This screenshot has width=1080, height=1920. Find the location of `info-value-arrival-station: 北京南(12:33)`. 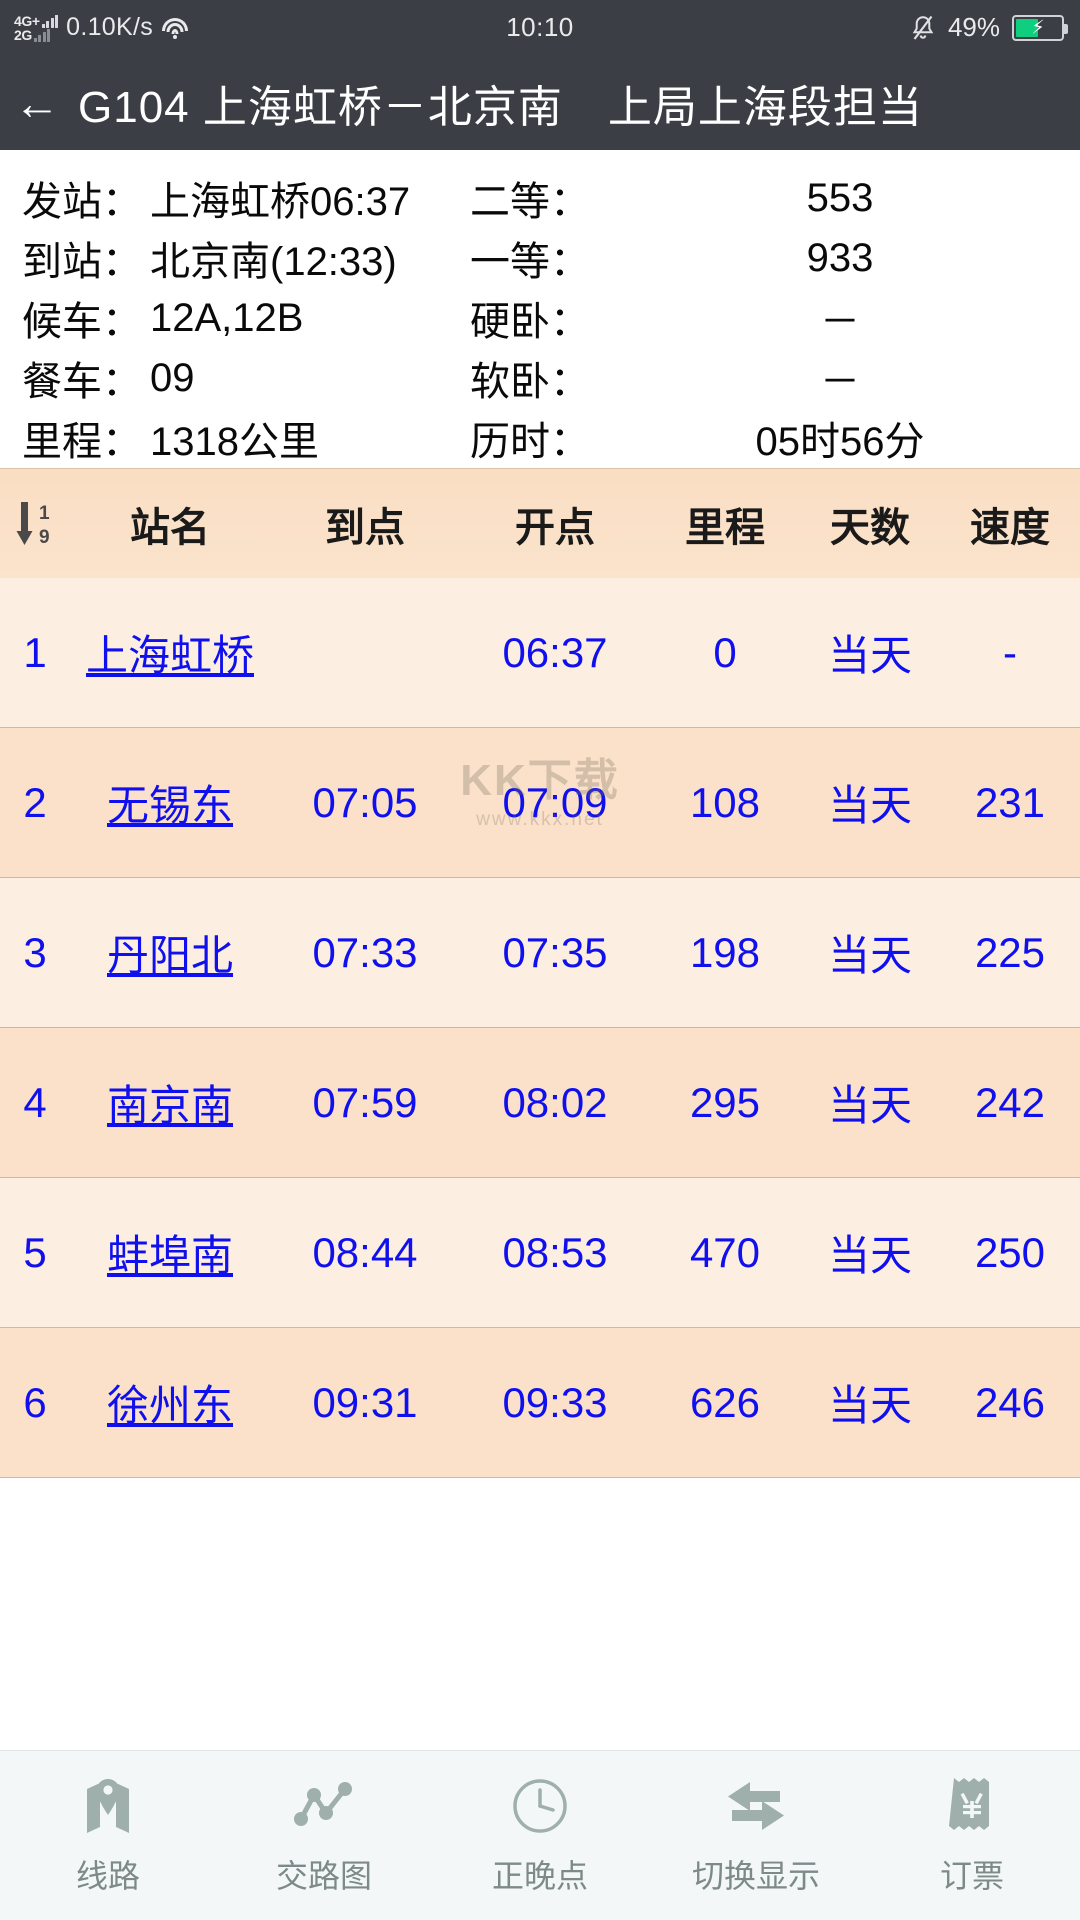

info-value-arrival-station: 北京南(12:33) is located at coordinates (273, 262).